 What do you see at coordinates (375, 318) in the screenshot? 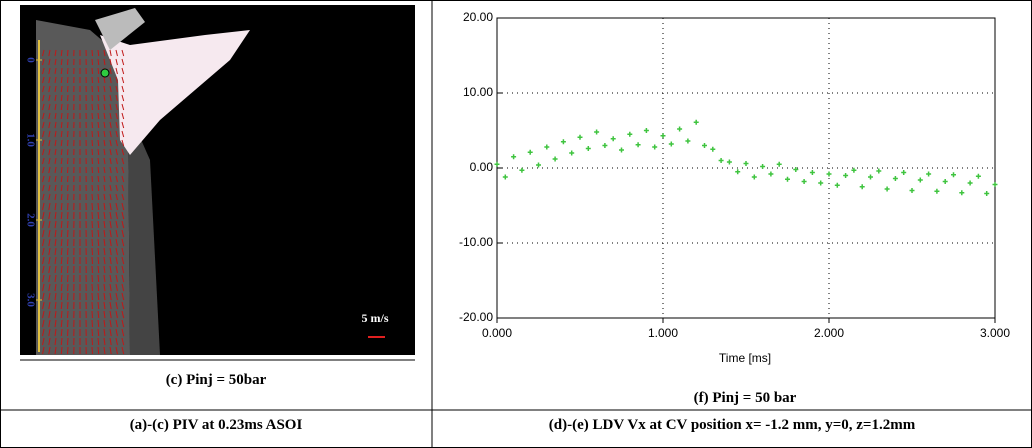
I see `vector-scale-label: 5 m/s` at bounding box center [375, 318].